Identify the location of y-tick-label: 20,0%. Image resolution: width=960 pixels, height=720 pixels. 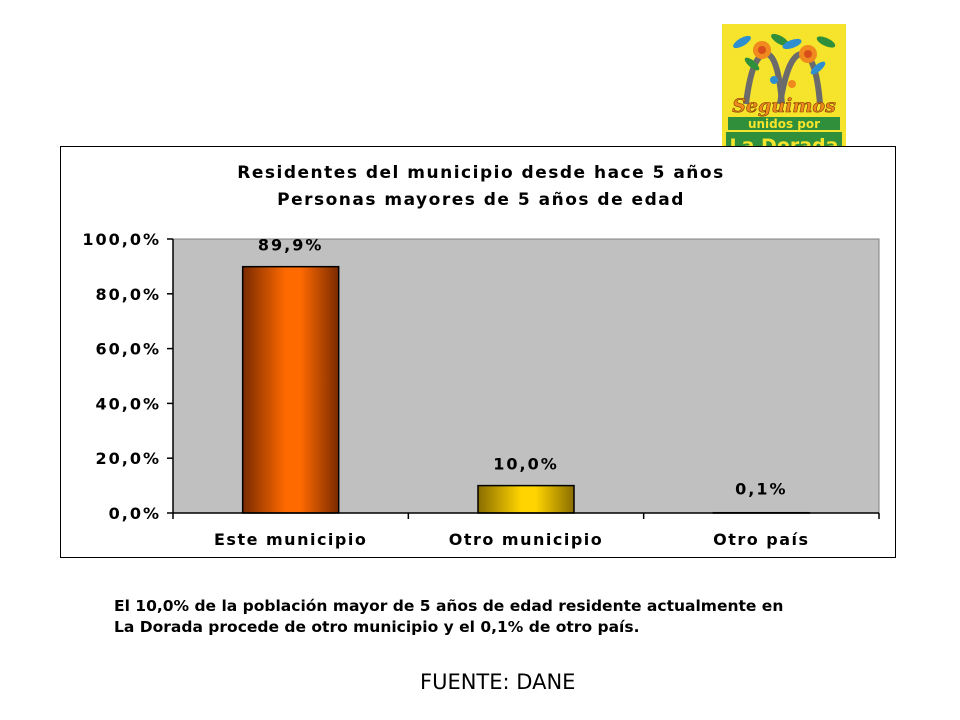
(128, 458).